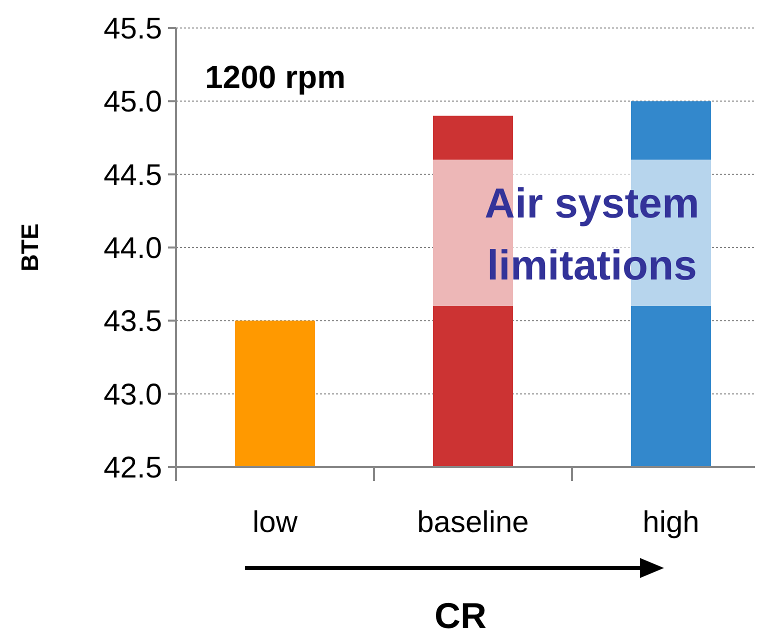 This screenshot has width=763, height=641. Describe the element at coordinates (671, 522) in the screenshot. I see `x-tick-label: high` at that location.